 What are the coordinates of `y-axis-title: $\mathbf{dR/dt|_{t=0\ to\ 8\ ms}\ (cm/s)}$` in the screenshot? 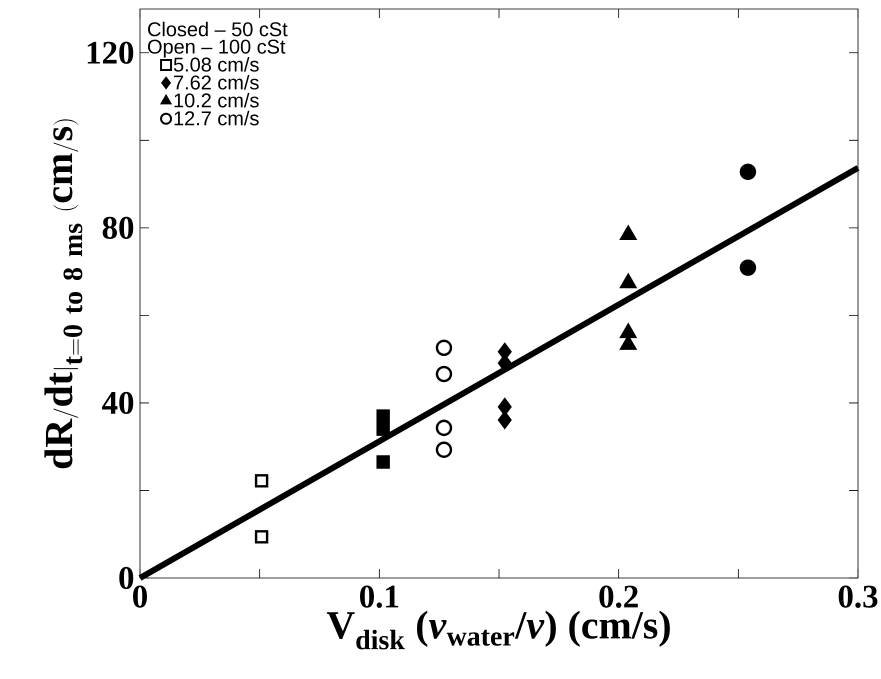 It's located at (63, 293).